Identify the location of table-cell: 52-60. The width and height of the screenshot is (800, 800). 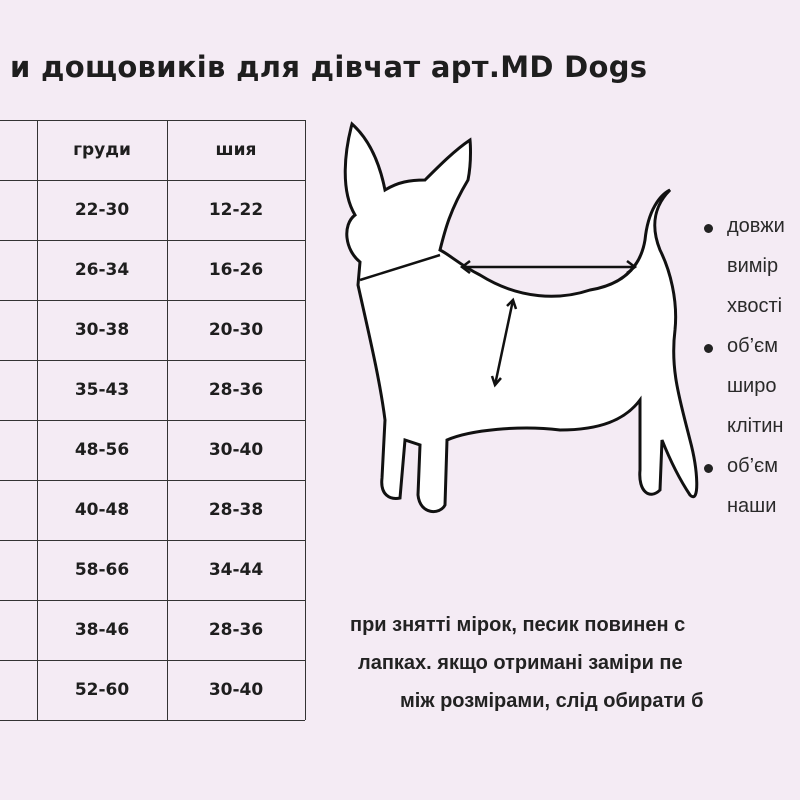
(102, 690).